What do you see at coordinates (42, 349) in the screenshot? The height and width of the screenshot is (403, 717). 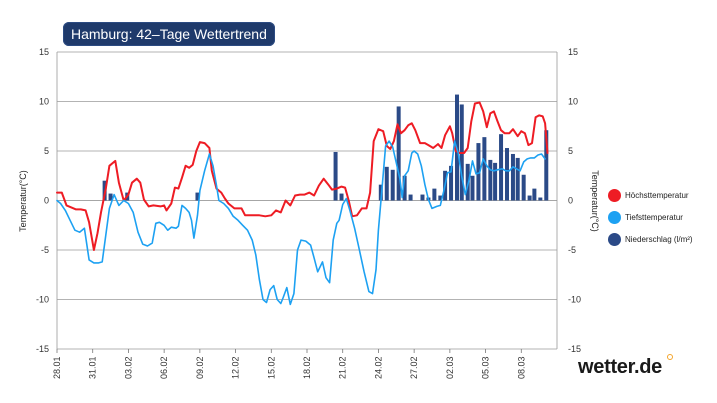 I see `y-tick-label-left: -15` at bounding box center [42, 349].